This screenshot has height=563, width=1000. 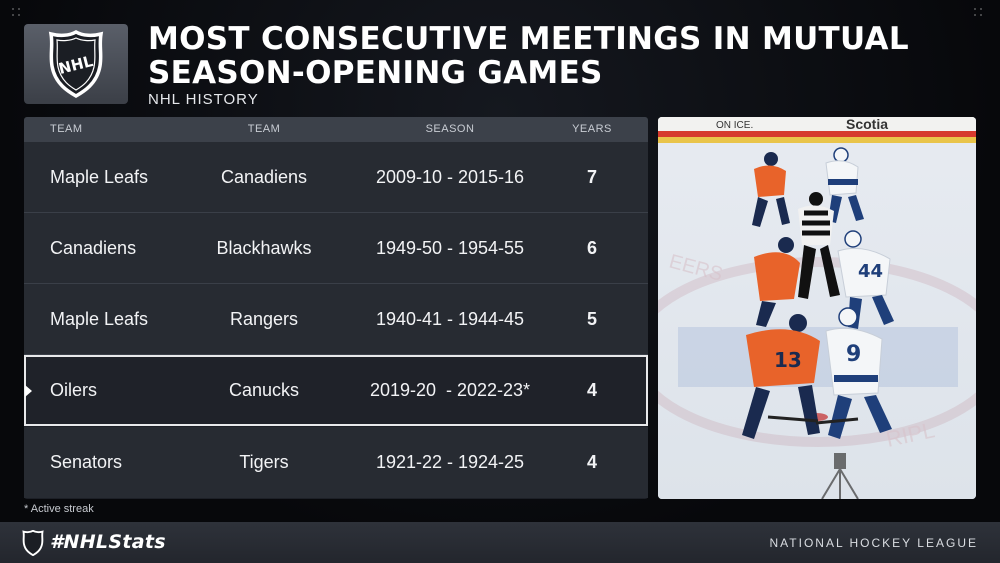 What do you see at coordinates (264, 129) in the screenshot?
I see `column-header-team2: TEAM` at bounding box center [264, 129].